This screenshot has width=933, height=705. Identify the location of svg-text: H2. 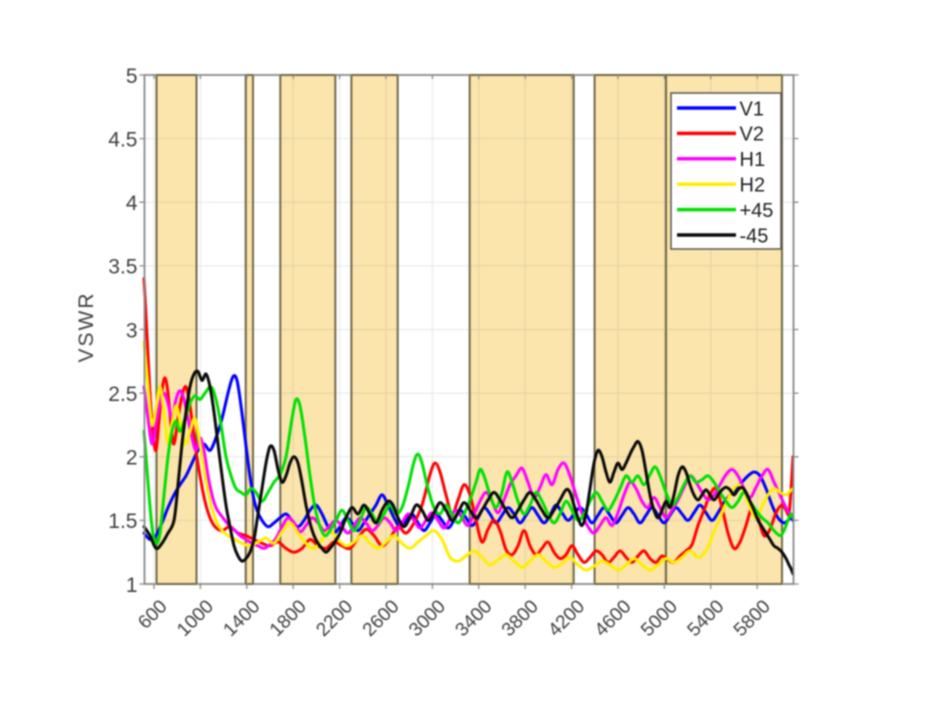
(753, 186).